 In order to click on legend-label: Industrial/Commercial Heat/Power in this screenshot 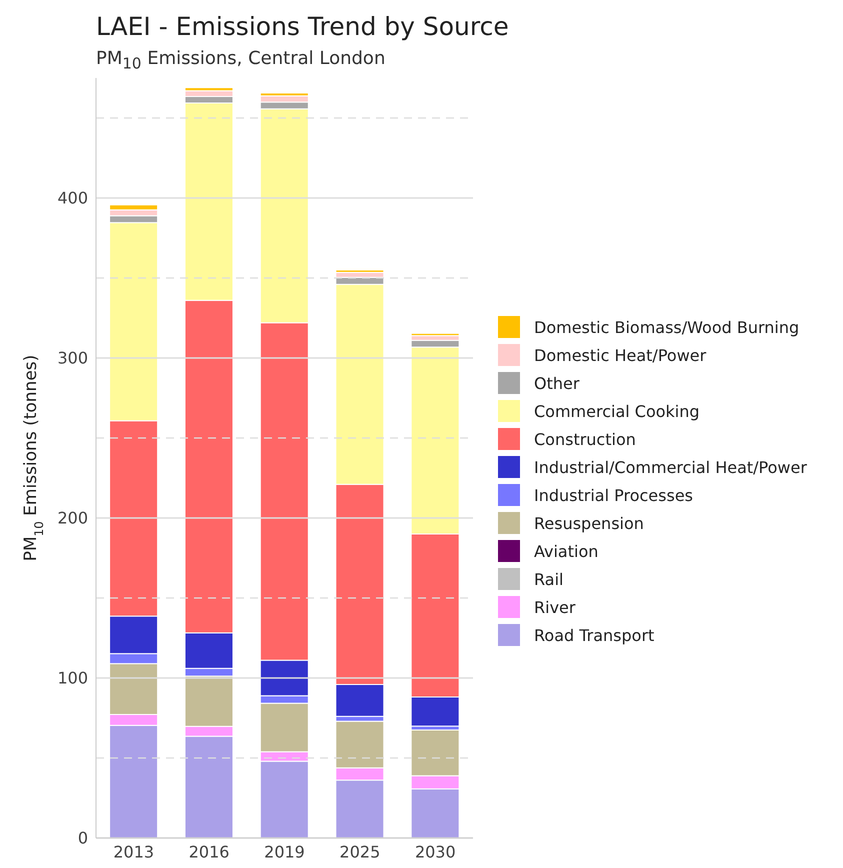, I will do `click(670, 467)`.